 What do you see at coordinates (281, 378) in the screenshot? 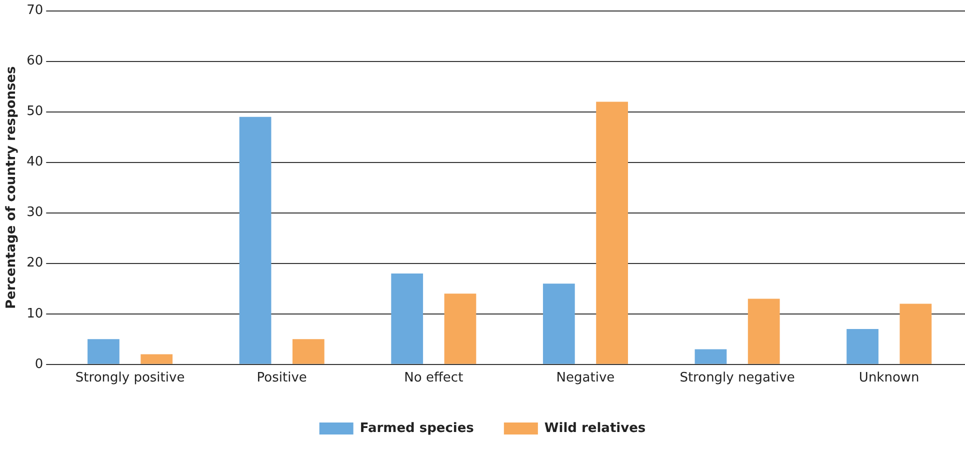
I see `x-tick-label: Positive` at bounding box center [281, 378].